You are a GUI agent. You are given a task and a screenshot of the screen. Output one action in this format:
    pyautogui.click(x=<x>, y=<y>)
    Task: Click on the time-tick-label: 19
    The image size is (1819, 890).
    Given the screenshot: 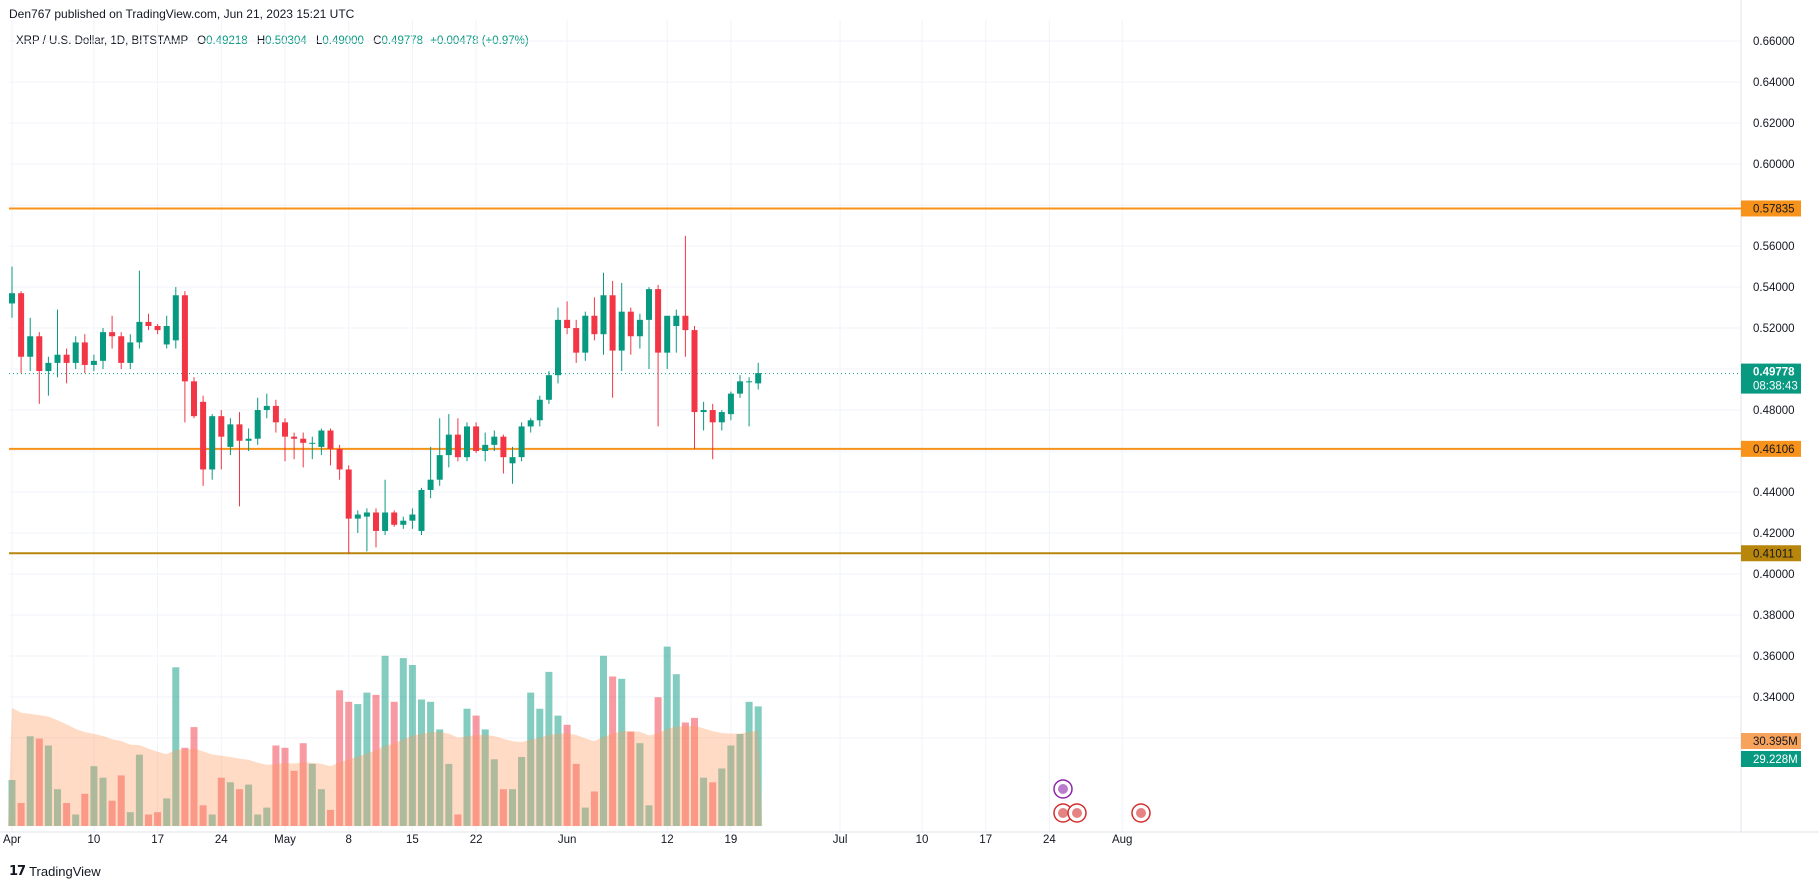 What is the action you would take?
    pyautogui.click(x=731, y=840)
    